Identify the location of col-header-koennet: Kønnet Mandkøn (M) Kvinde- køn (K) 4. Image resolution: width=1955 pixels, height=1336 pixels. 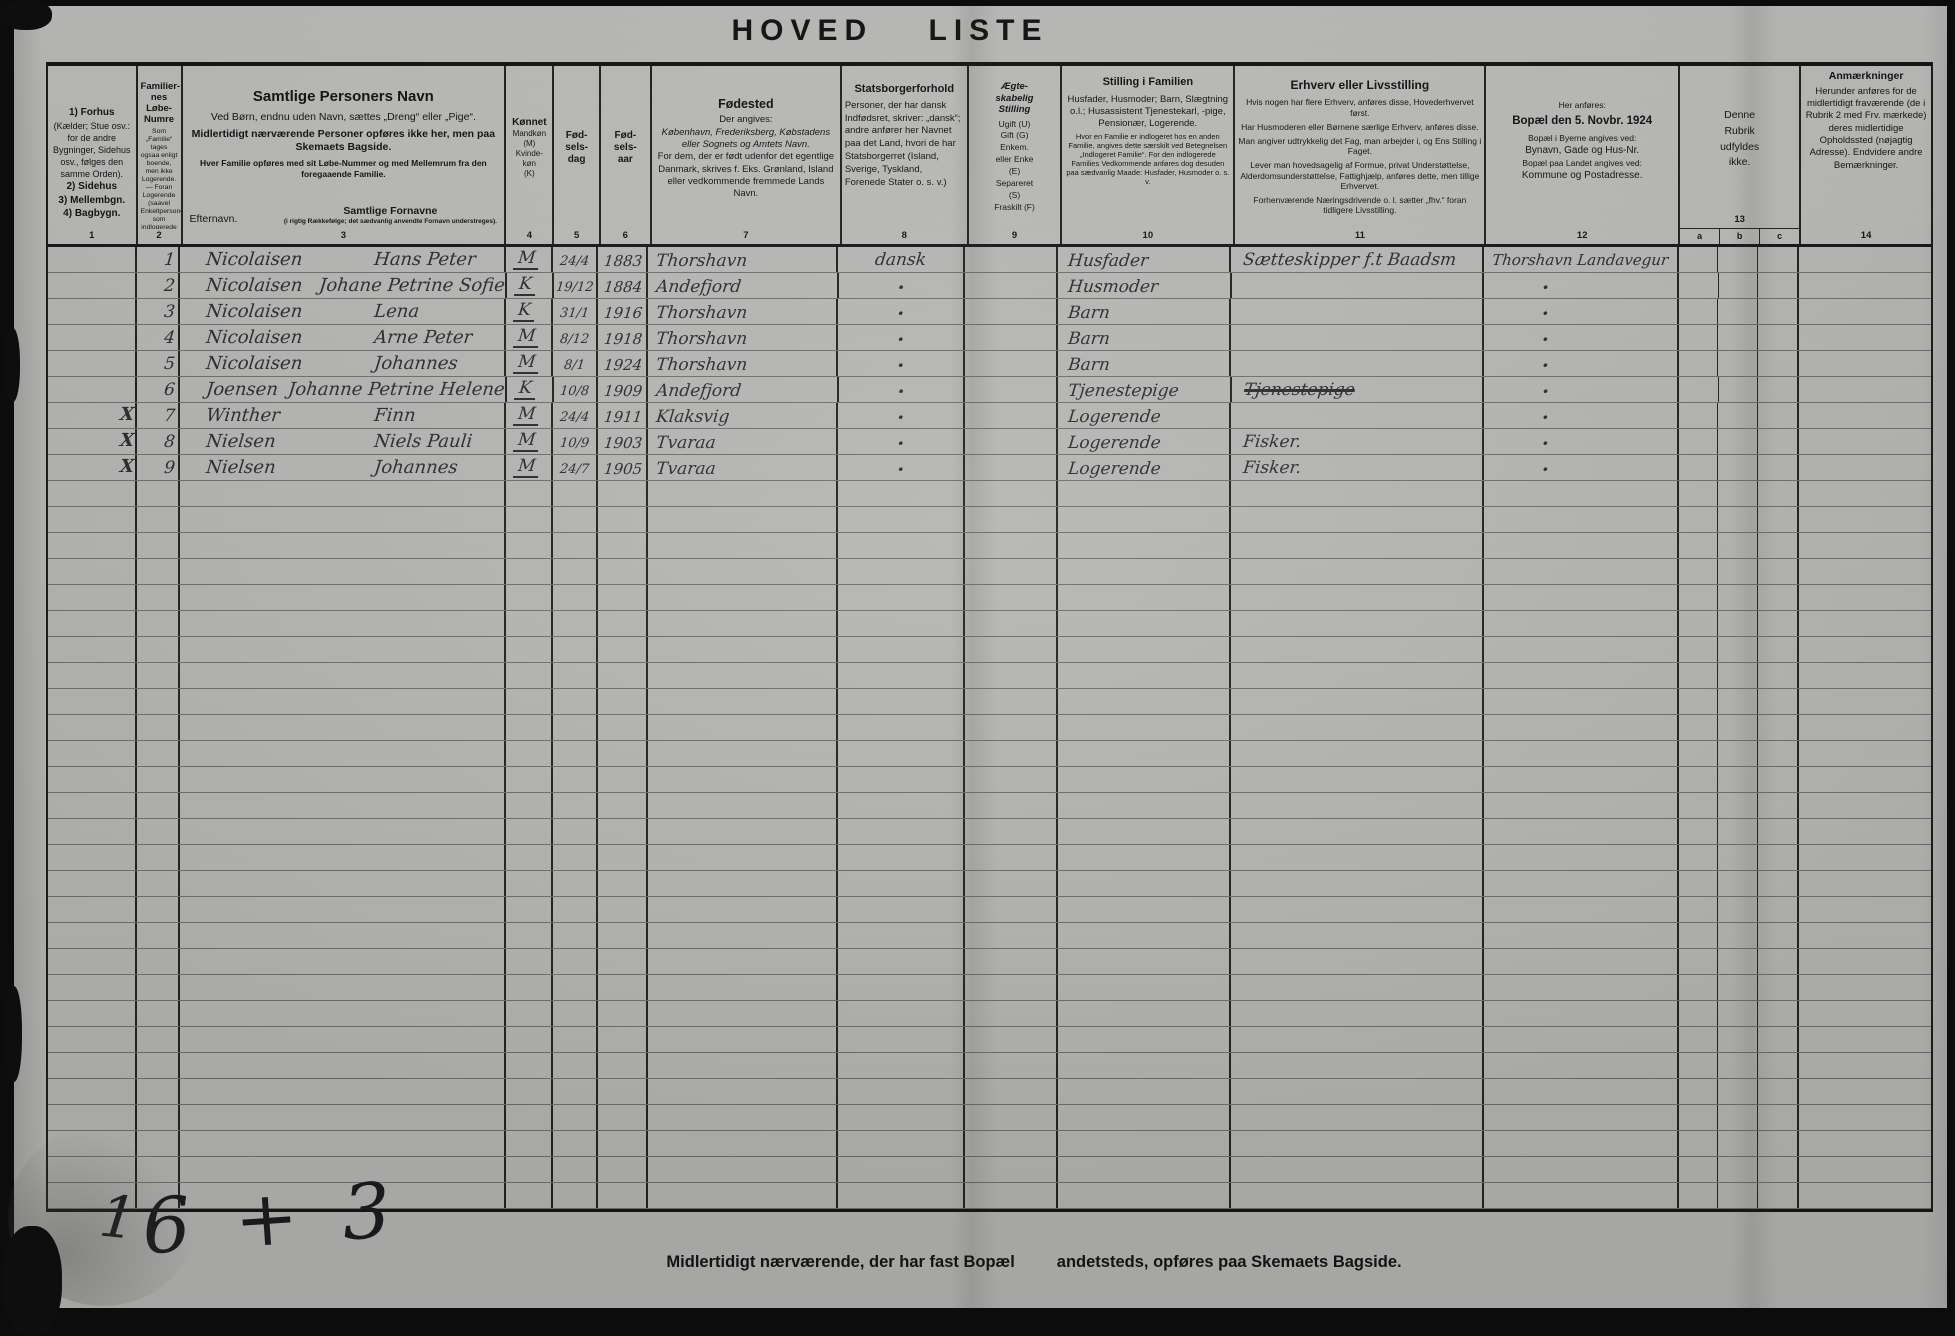
(530, 155).